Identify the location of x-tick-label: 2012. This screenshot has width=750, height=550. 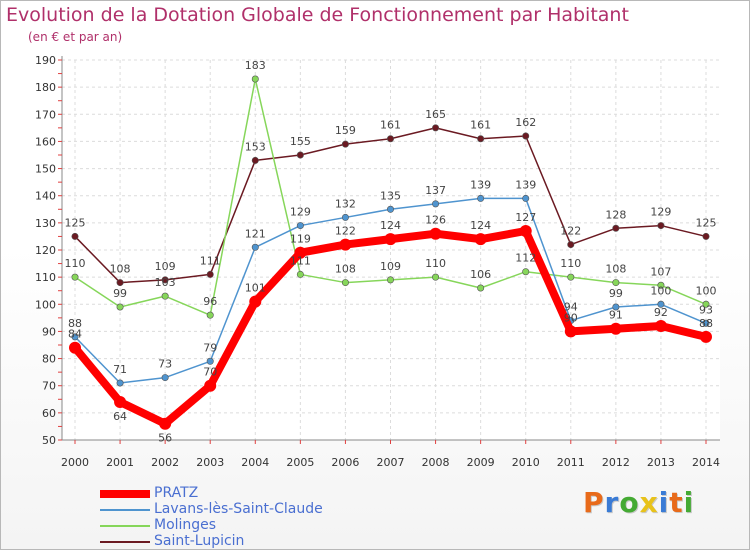
(616, 462).